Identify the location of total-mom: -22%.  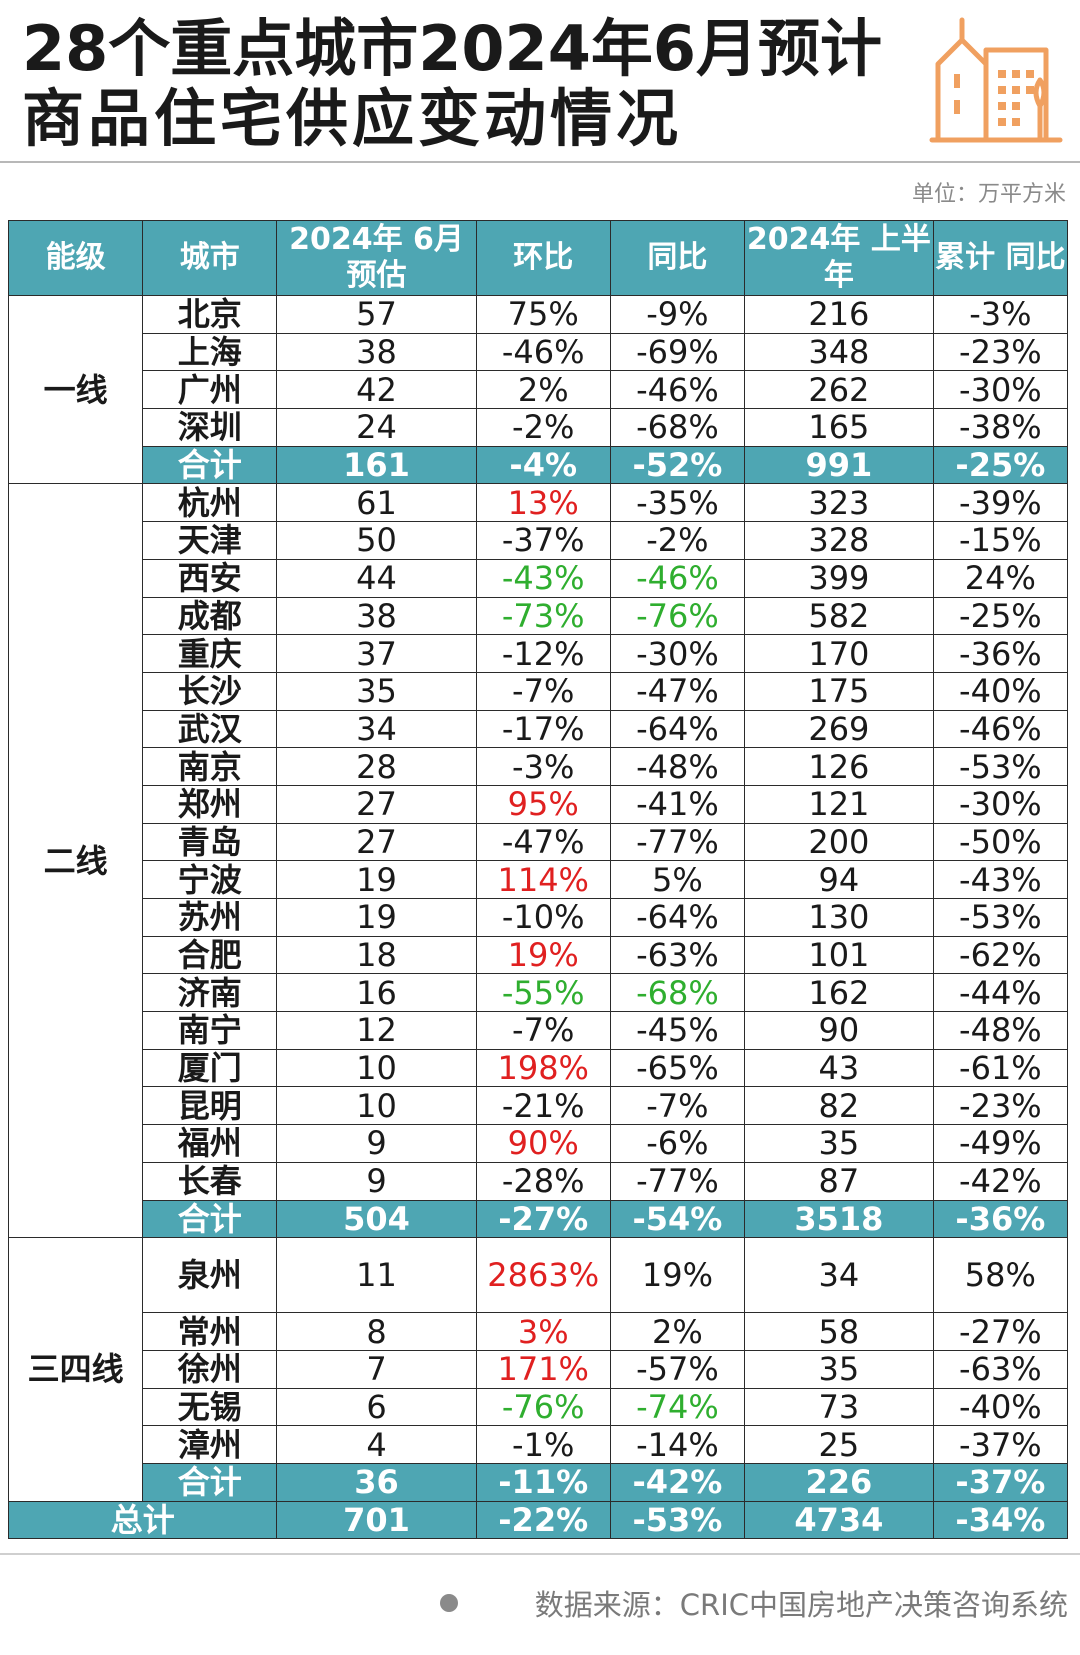
(543, 1520).